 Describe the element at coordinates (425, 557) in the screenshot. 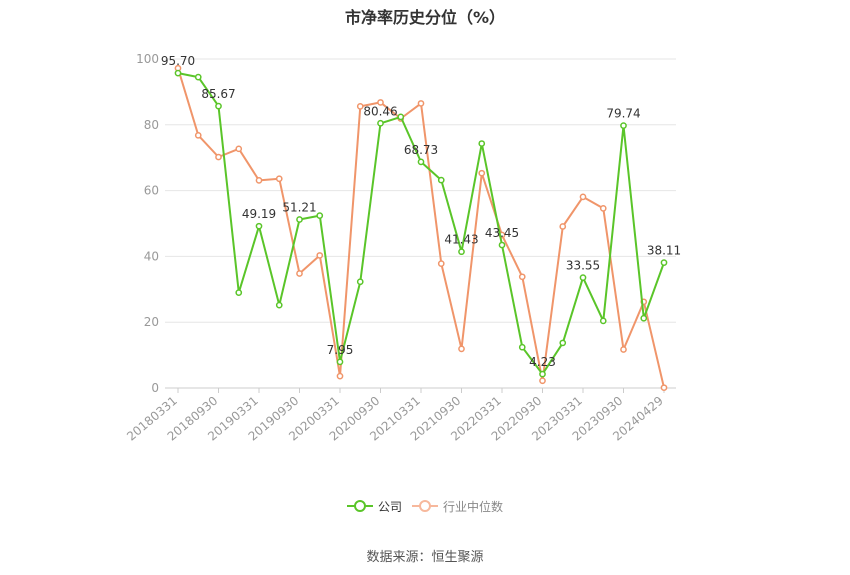

I see `data-source-note: 数据来源：恒生聚源` at that location.